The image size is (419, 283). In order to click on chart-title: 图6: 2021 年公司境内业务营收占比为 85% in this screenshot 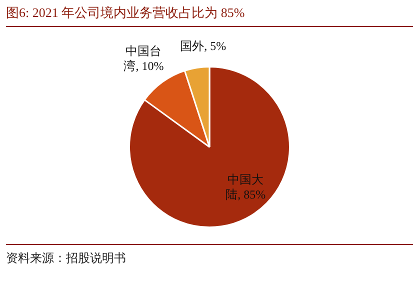, I will do `click(209, 15)`.